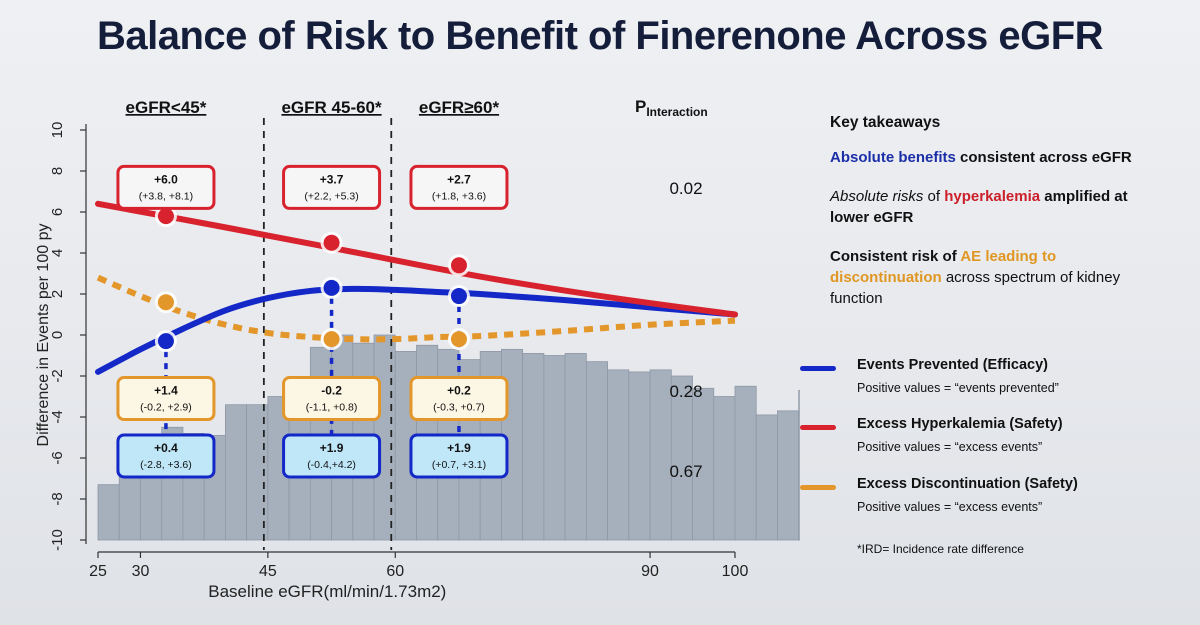 This screenshot has height=625, width=1200. I want to click on takeaway-3-highlight: AE leading to discontinuation, so click(943, 267).